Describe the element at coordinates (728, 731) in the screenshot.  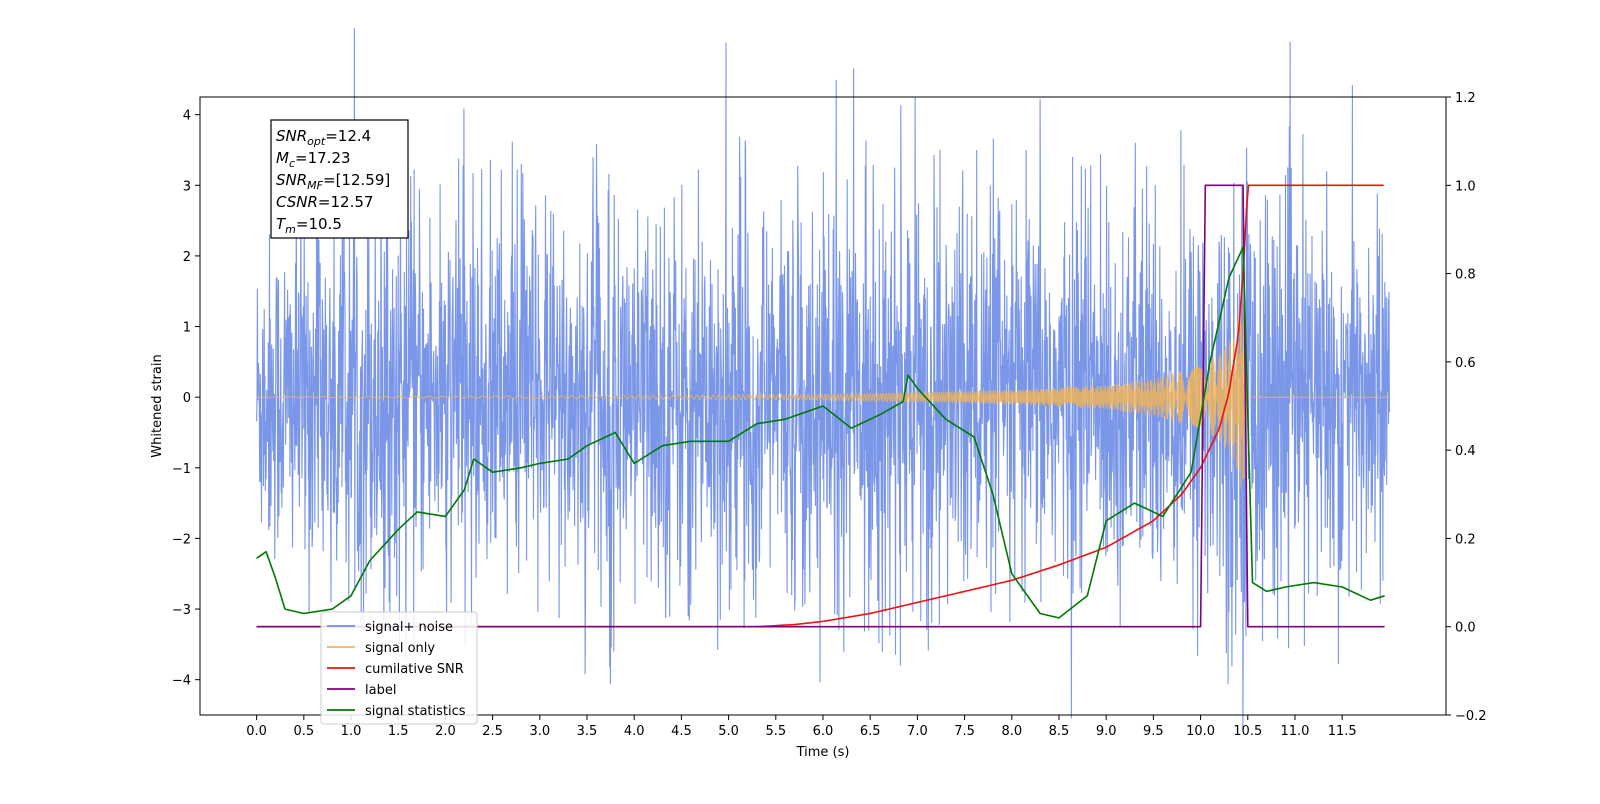
I see `x-tick-label: 5.0` at that location.